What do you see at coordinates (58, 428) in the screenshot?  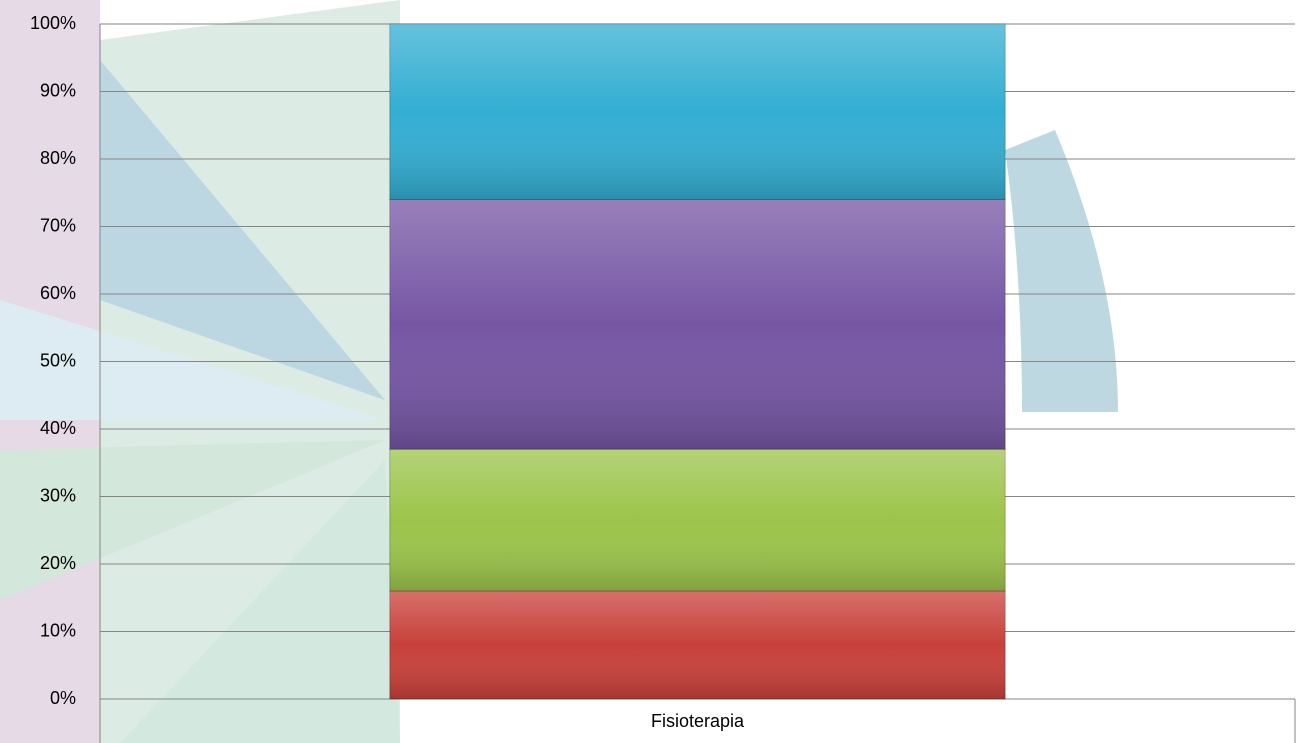 I see `y-tick-label: 40%` at bounding box center [58, 428].